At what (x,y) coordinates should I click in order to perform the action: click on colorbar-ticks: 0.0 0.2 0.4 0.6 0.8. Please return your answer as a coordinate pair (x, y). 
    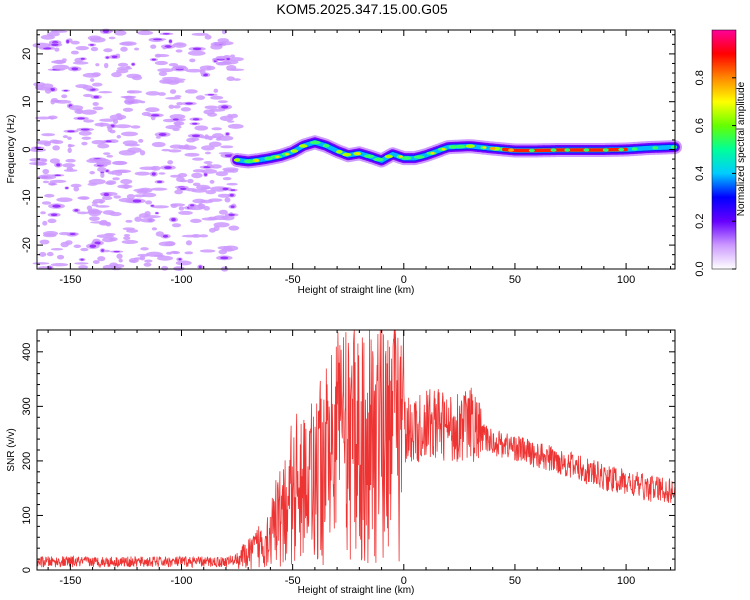
    Looking at the image, I should click on (715, 173).